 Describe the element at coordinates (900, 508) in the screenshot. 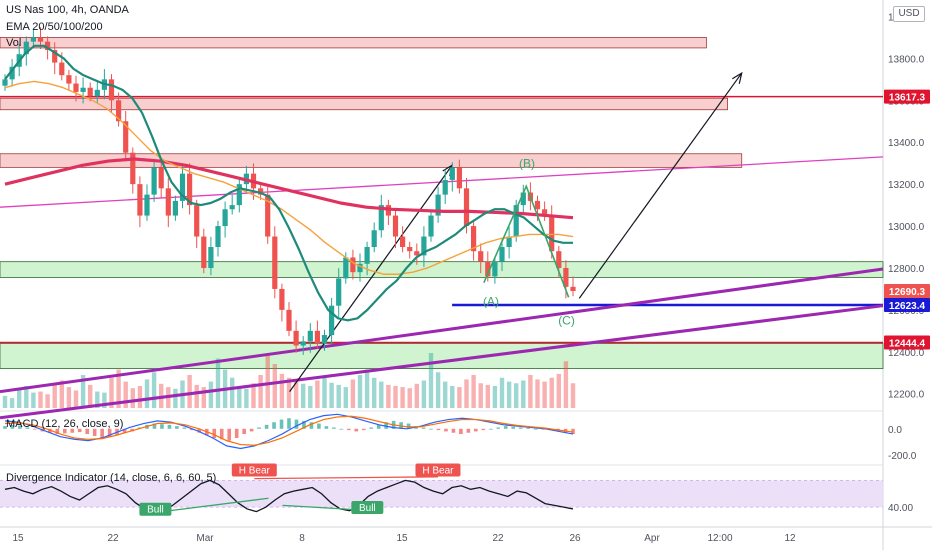

I see `divergence-tick-label: 40.00` at that location.